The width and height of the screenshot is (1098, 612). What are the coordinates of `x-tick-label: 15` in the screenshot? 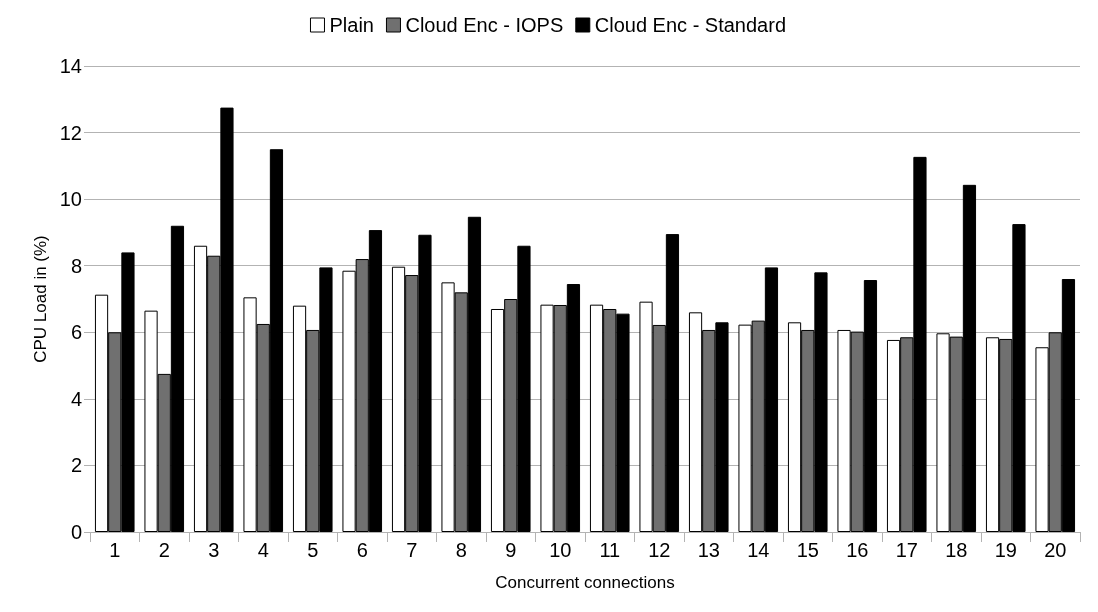 It's located at (807, 550).